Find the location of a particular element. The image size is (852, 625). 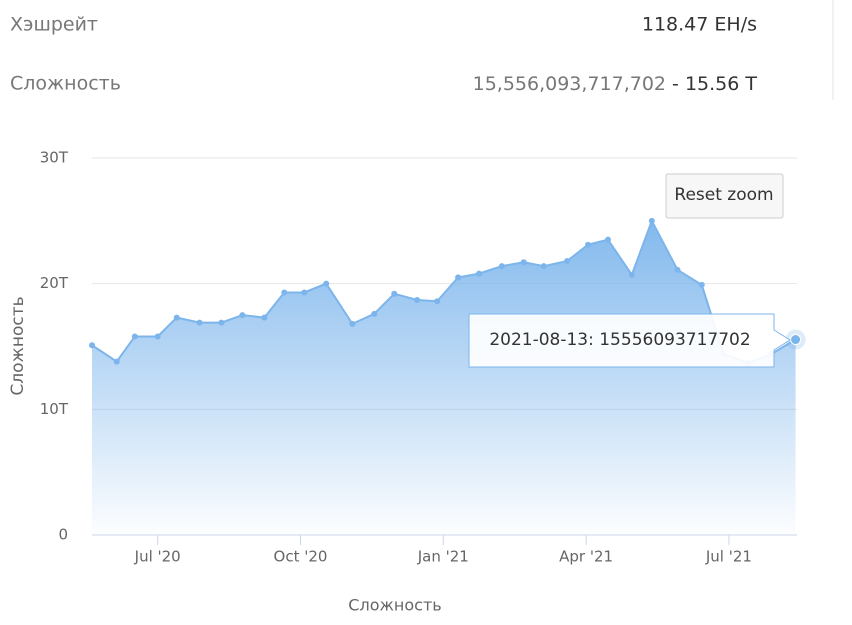

header-label: Хэшрейт is located at coordinates (54, 25).